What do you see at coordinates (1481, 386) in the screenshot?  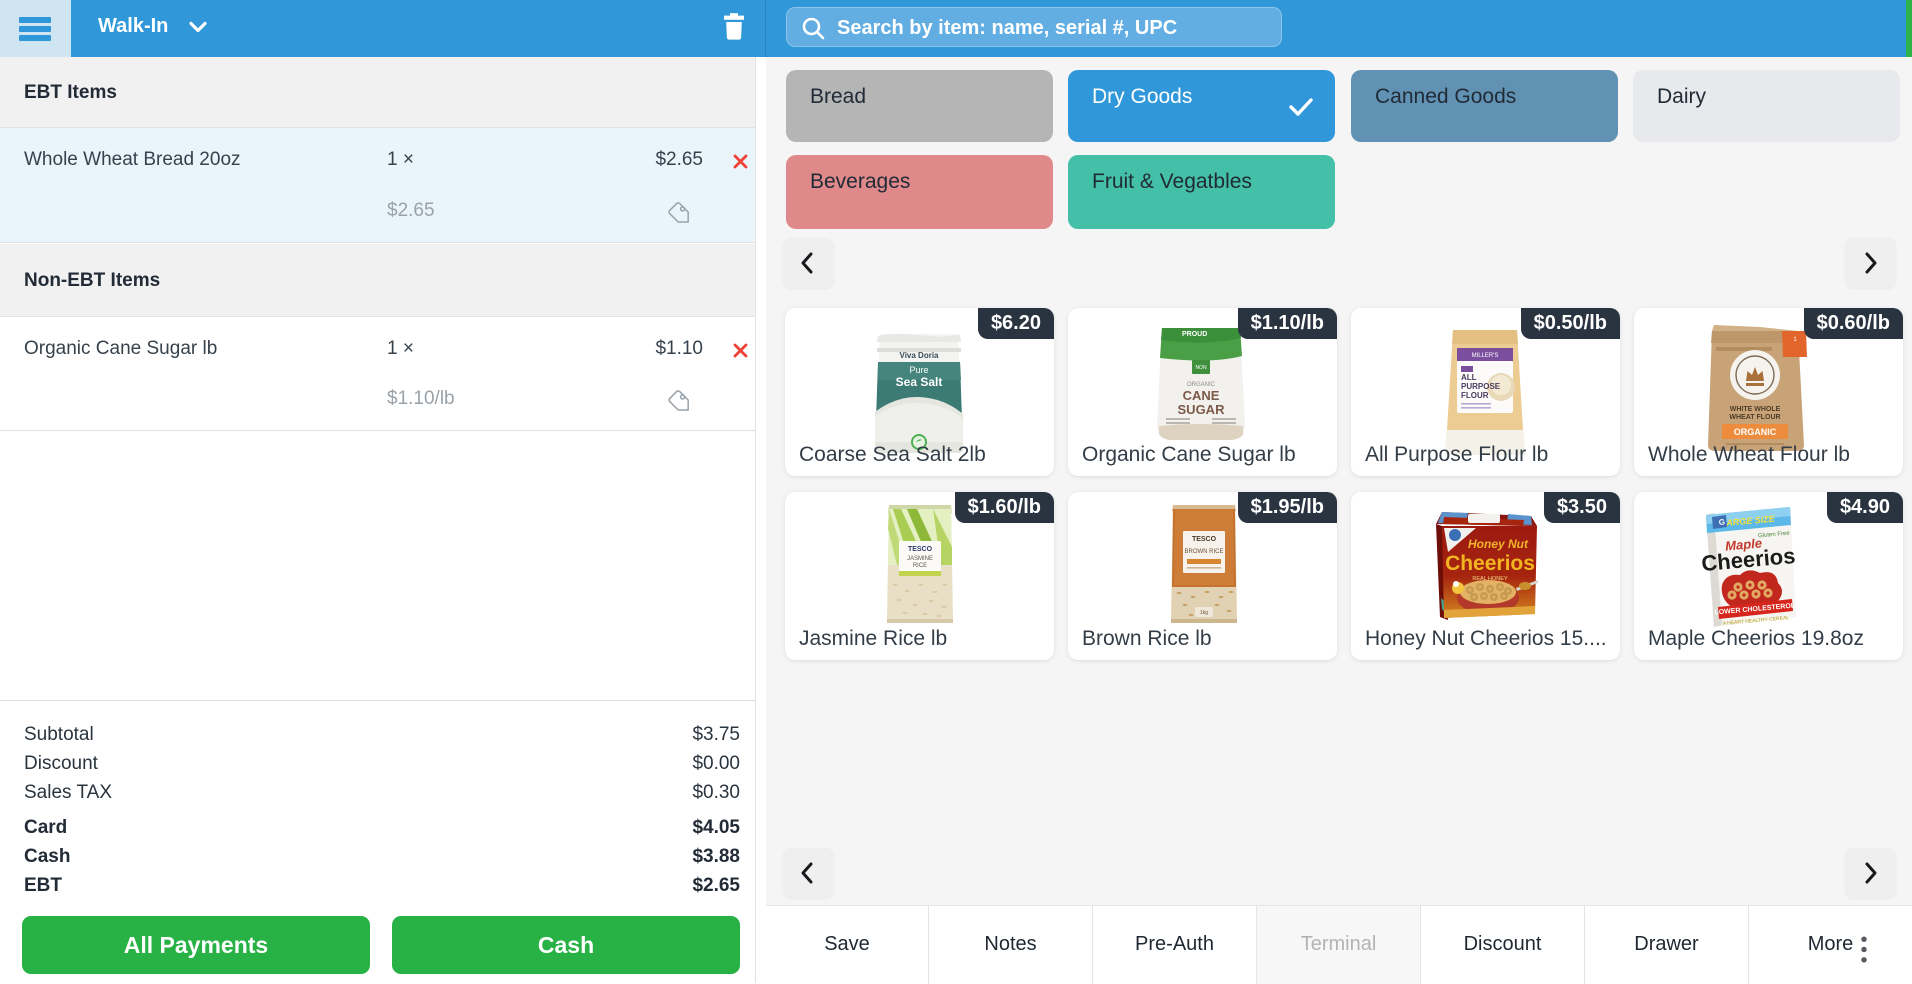 I see `svg-text: PURPOSE` at bounding box center [1481, 386].